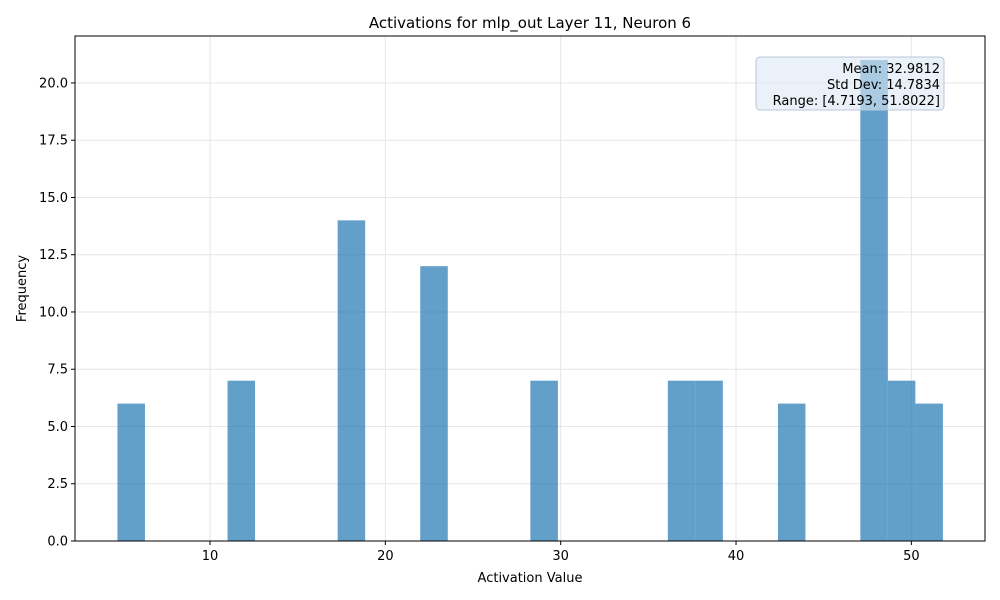  Describe the element at coordinates (53, 141) in the screenshot. I see `y-tick-label: 17.5` at that location.